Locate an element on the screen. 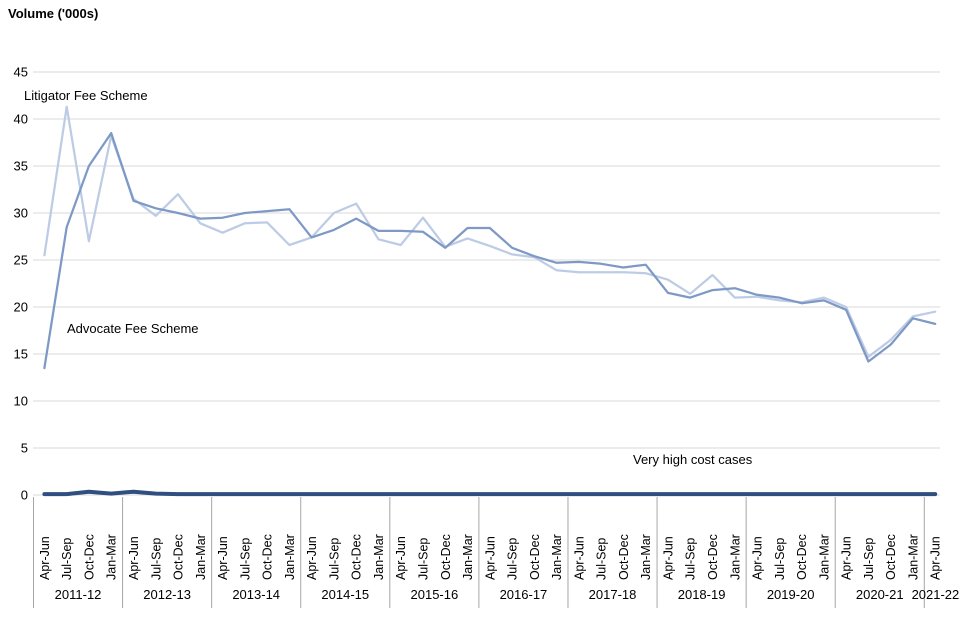 This screenshot has width=960, height=640. y-tick-label: 20 is located at coordinates (21, 307).